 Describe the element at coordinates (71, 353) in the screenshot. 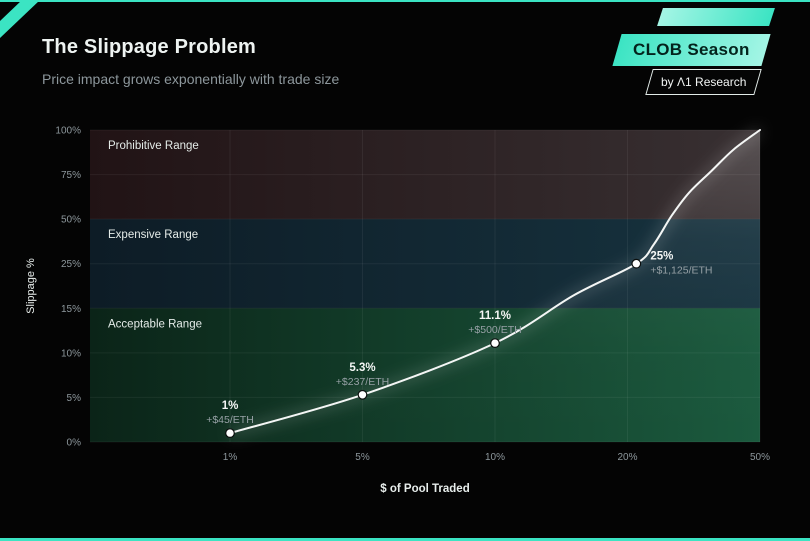

I see `y-tick-label: 10%` at that location.